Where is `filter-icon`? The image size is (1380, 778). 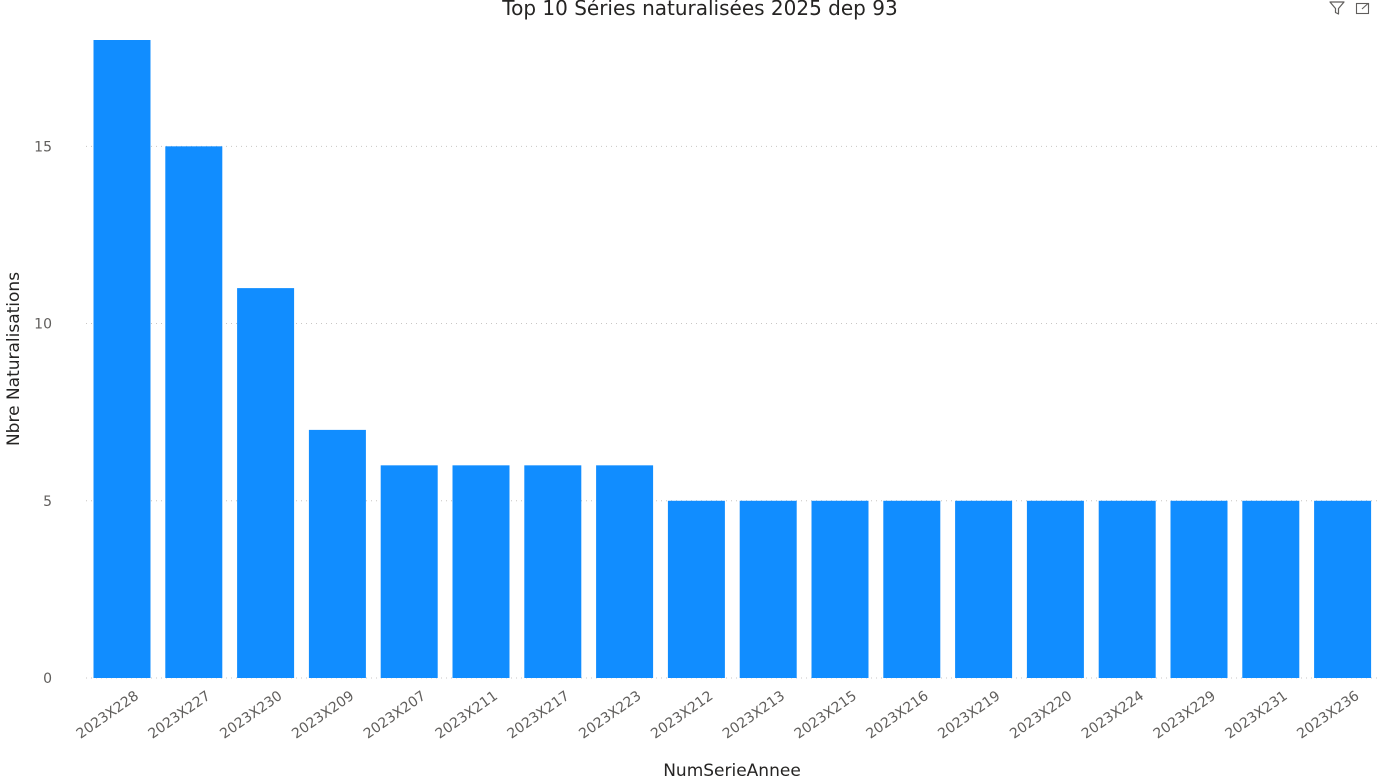 filter-icon is located at coordinates (1337, 8).